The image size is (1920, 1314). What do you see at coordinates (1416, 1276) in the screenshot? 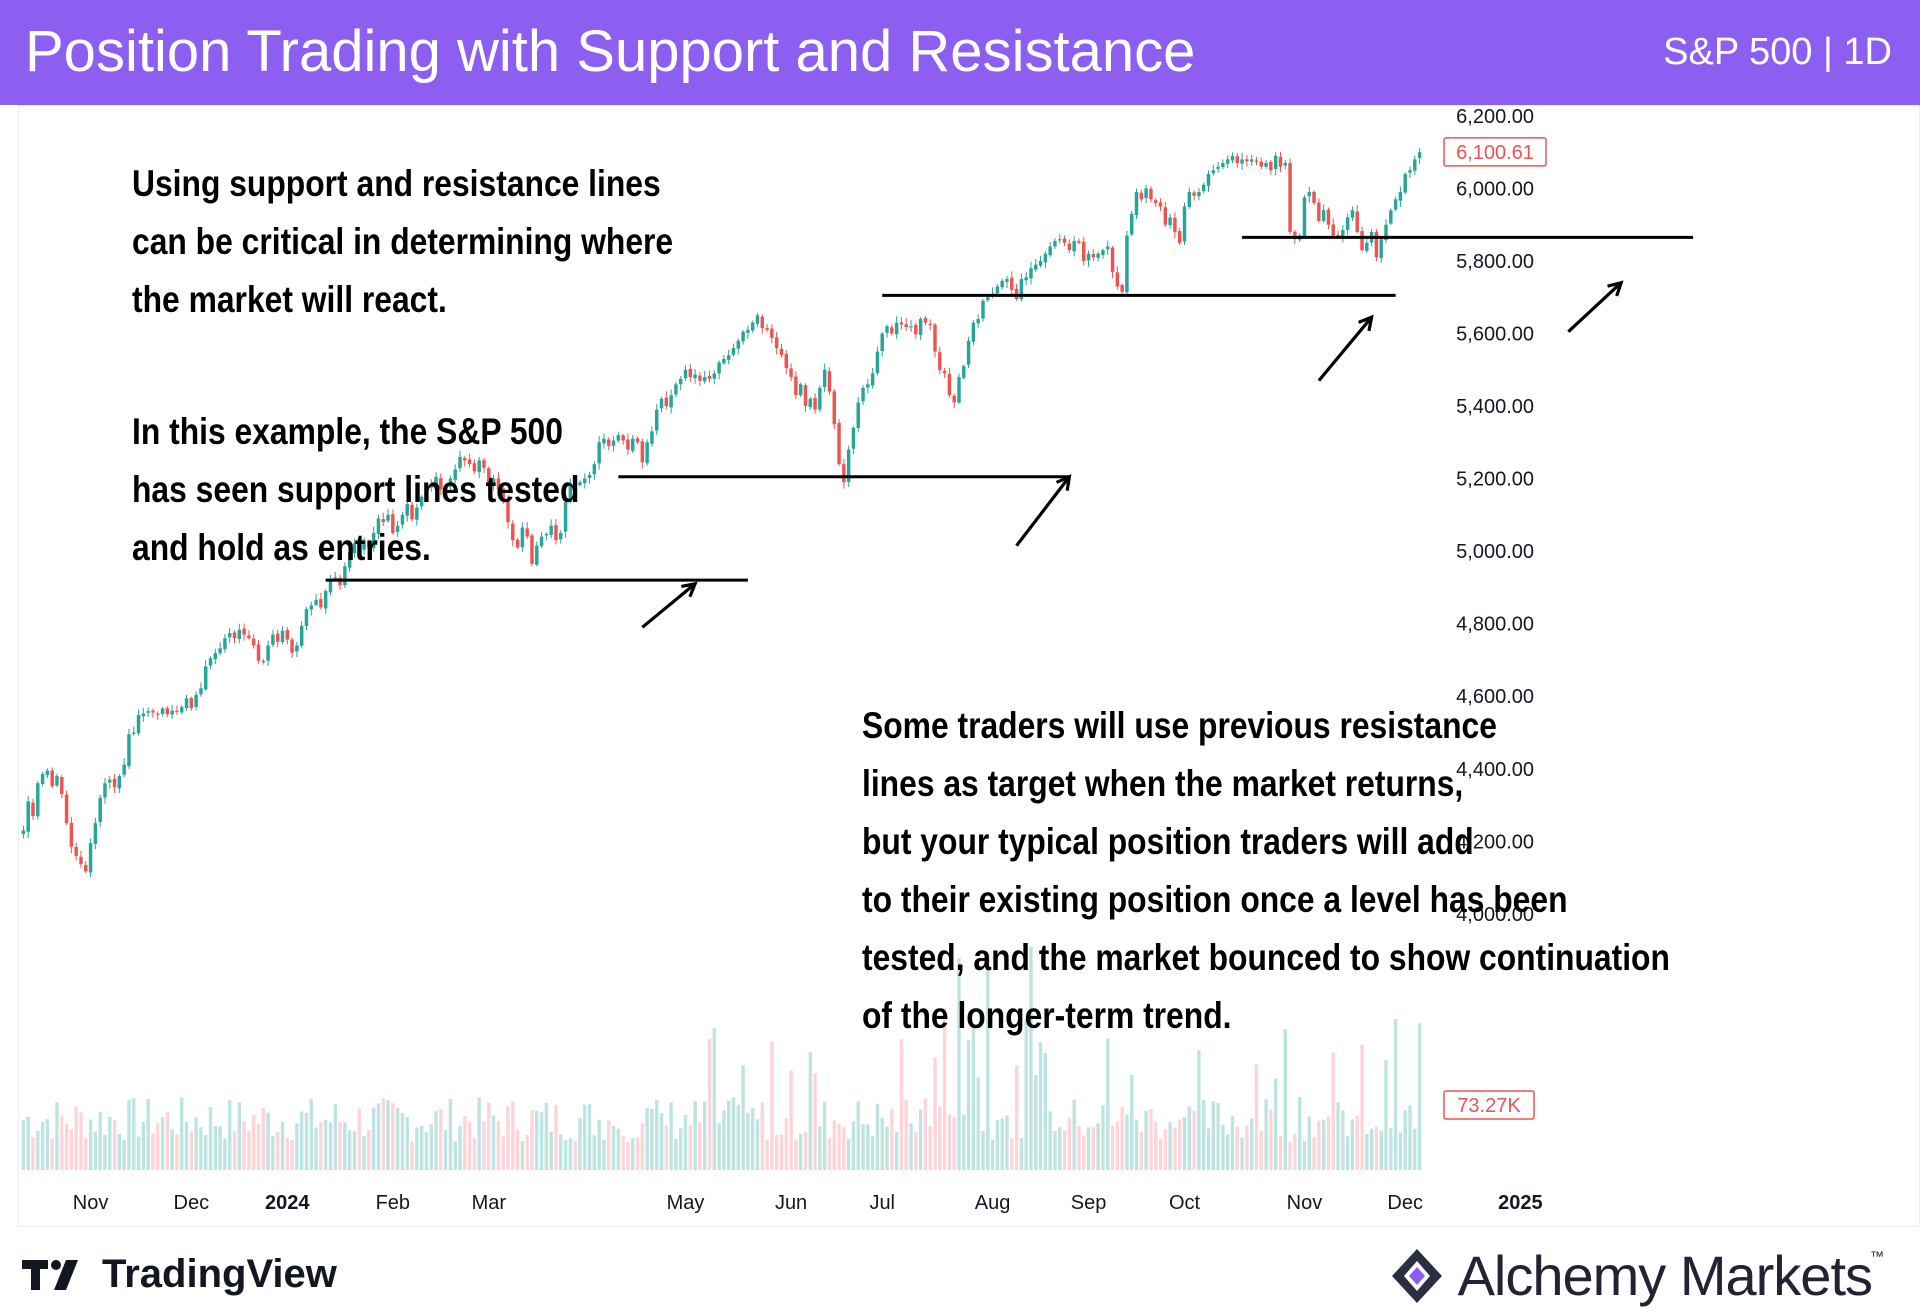
I see `alchemy-markets-icon` at bounding box center [1416, 1276].